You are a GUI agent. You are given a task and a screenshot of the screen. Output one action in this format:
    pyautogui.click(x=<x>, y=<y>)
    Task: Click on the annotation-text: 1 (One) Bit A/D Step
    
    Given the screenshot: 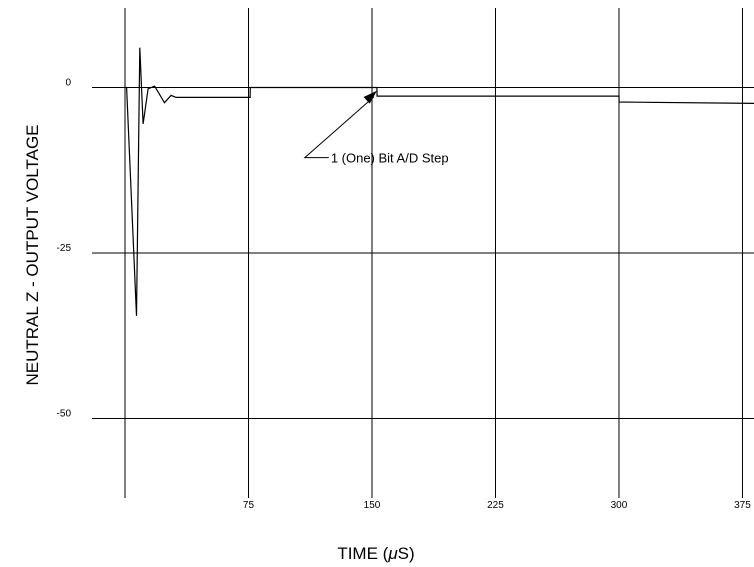 What is the action you would take?
    pyautogui.click(x=390, y=158)
    